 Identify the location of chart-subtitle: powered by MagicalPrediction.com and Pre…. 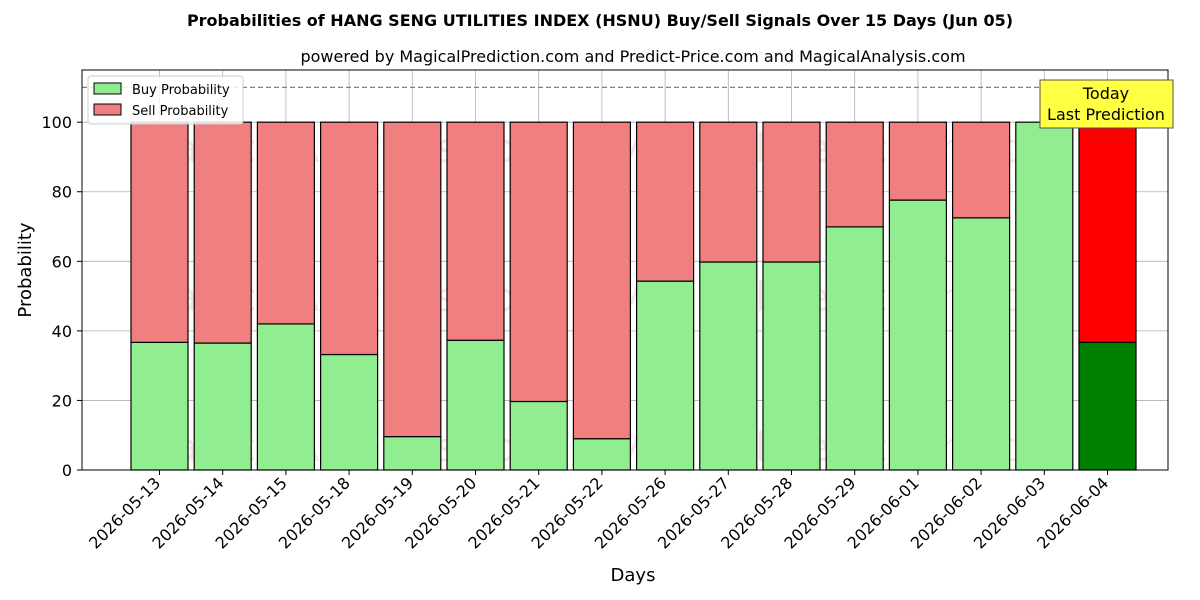
(632, 56).